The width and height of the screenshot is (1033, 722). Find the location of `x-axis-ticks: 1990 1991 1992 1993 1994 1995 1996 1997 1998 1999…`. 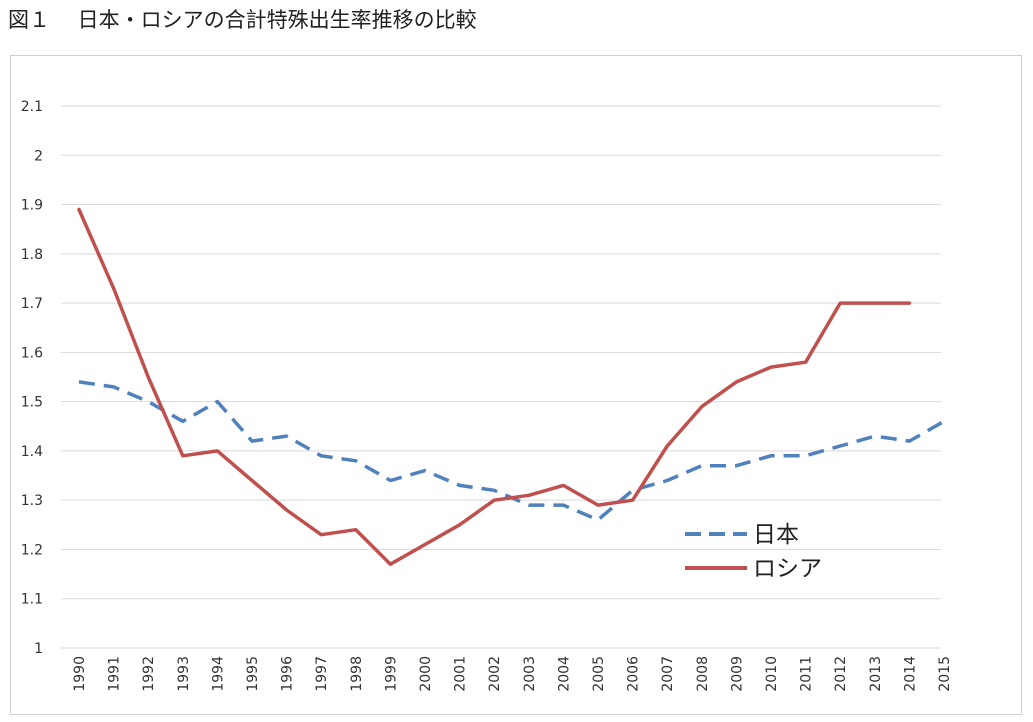

x-axis-ticks: 1990 1991 1992 1993 1994 1995 1996 1997 1998 1999… is located at coordinates (512, 674).